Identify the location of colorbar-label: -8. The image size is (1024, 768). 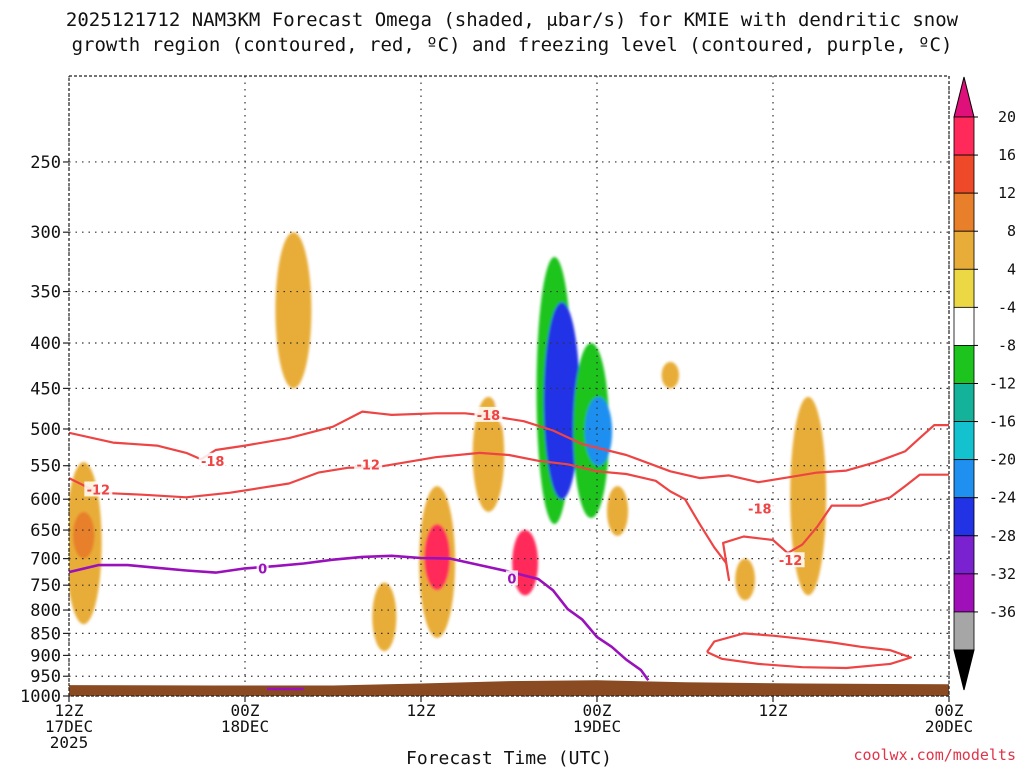
(1007, 345).